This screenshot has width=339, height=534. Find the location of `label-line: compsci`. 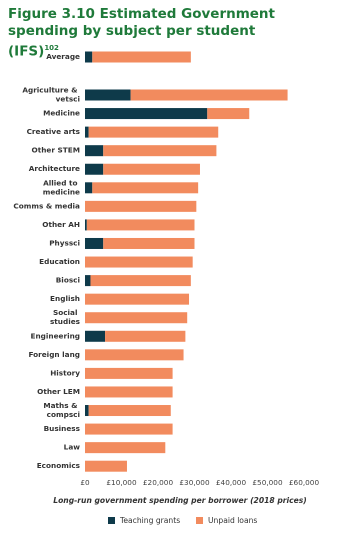

label-line: compsci is located at coordinates (63, 414).